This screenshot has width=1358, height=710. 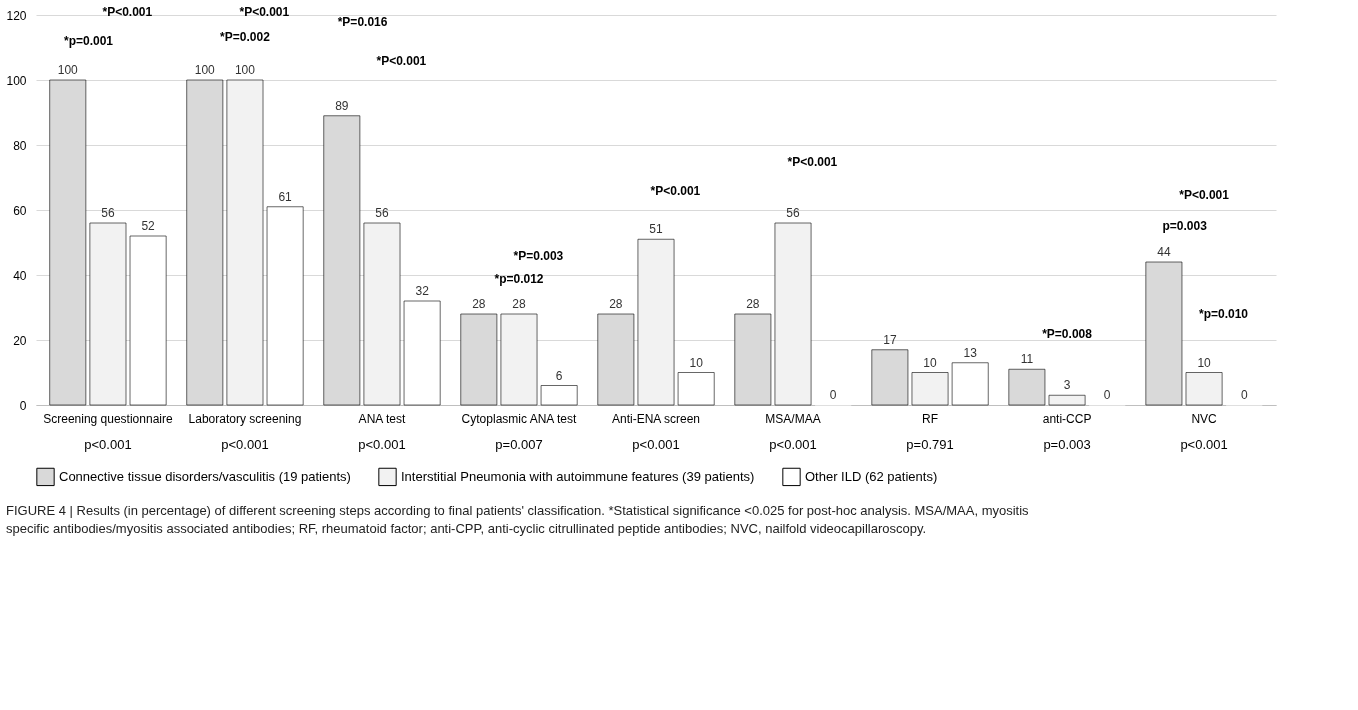 What do you see at coordinates (871, 476) in the screenshot?
I see `legend-label: Other ILD (62 patients)` at bounding box center [871, 476].